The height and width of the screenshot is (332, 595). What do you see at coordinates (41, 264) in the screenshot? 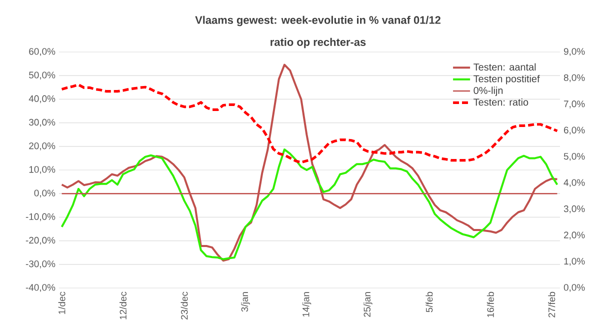
I see `y-tick-label: -30,0%` at bounding box center [41, 264].